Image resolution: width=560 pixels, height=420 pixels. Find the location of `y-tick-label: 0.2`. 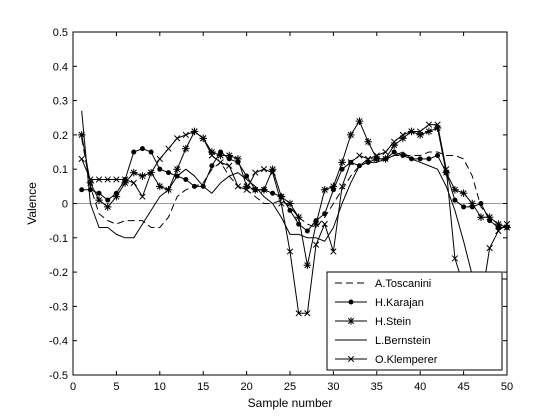

y-tick-label: 0.2 is located at coordinates (60, 136).